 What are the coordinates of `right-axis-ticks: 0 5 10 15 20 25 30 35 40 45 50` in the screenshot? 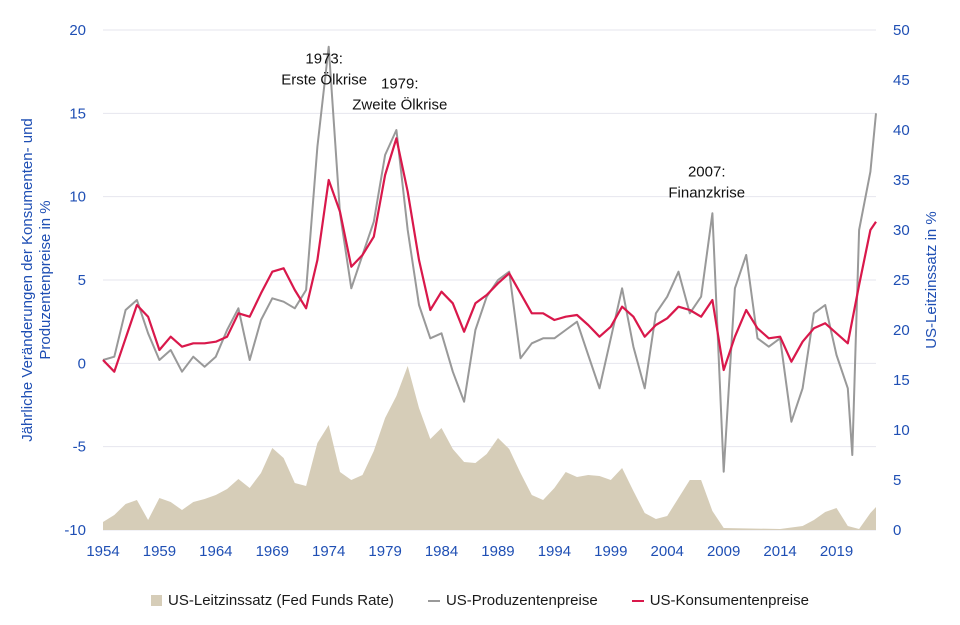 It's located at (901, 280).